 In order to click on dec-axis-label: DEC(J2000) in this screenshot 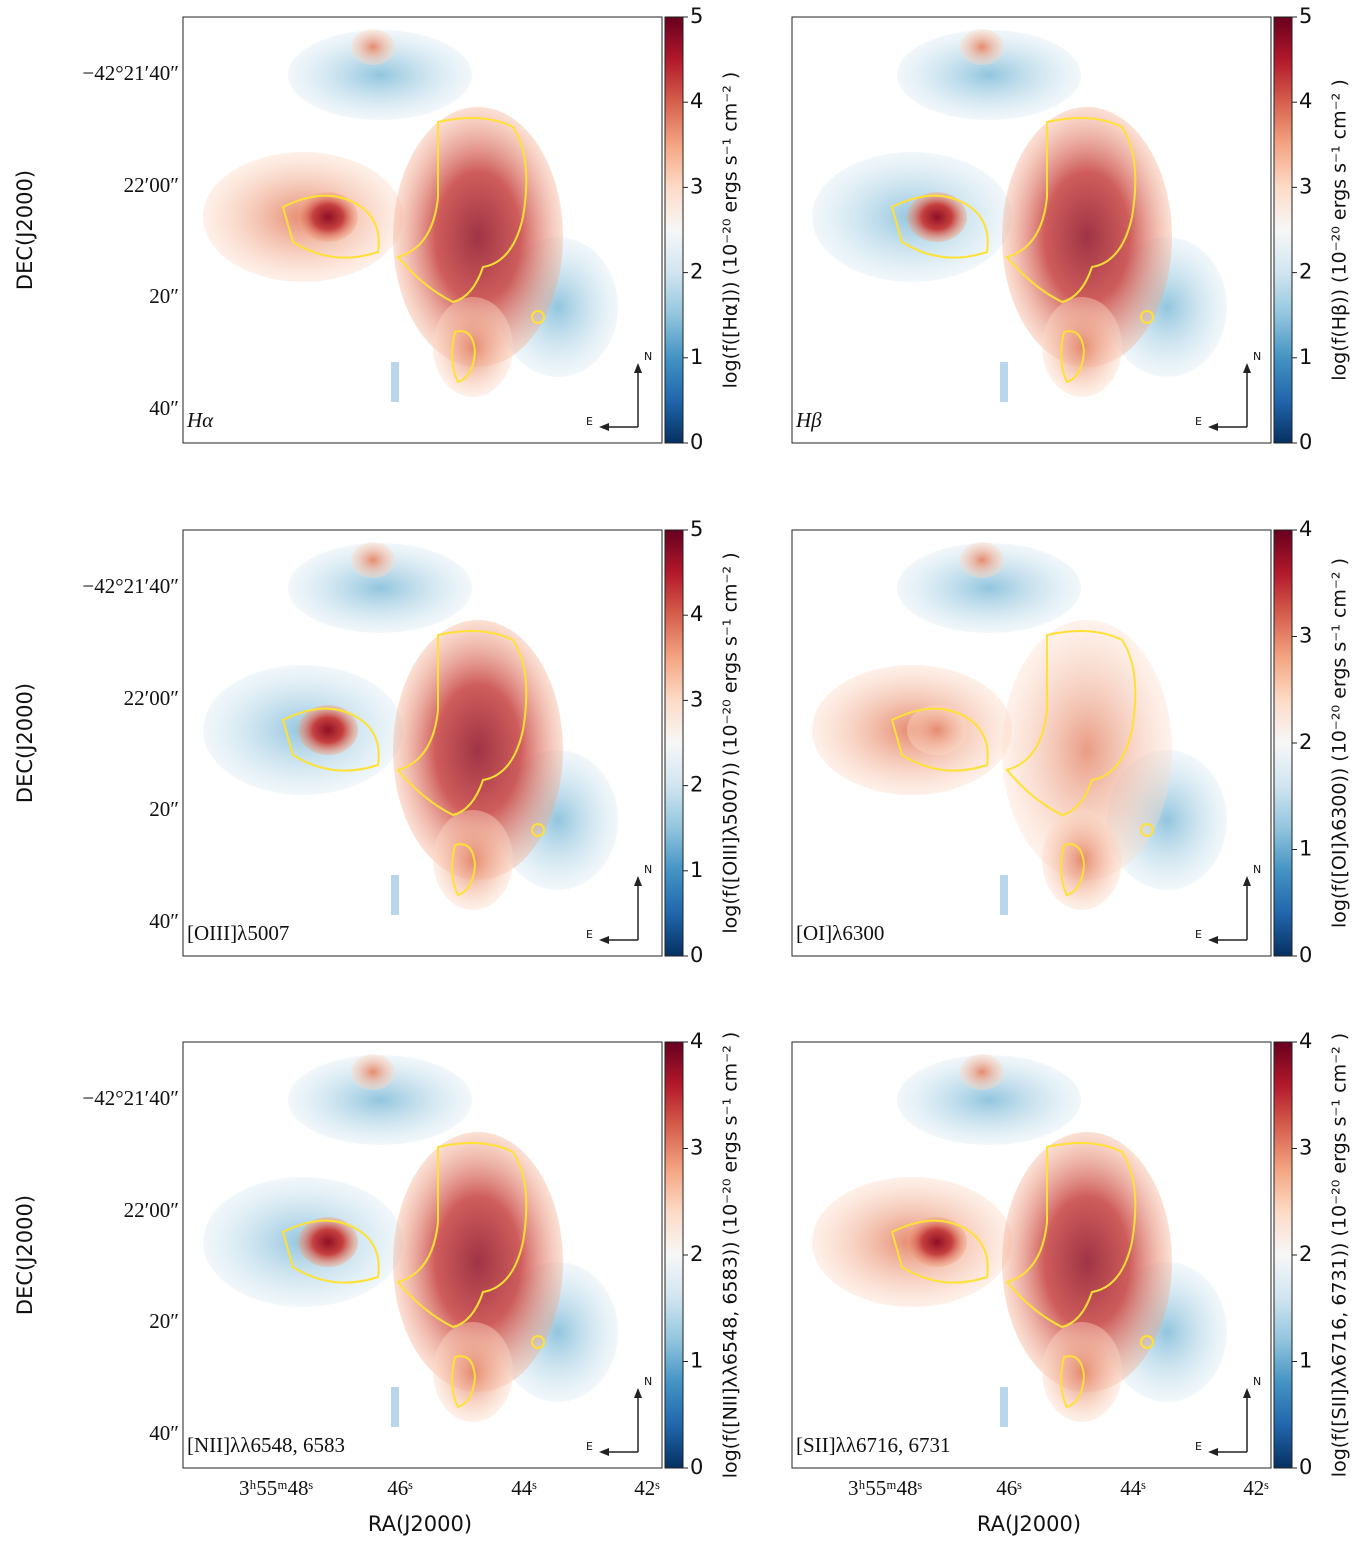, I will do `click(25, 1255)`.